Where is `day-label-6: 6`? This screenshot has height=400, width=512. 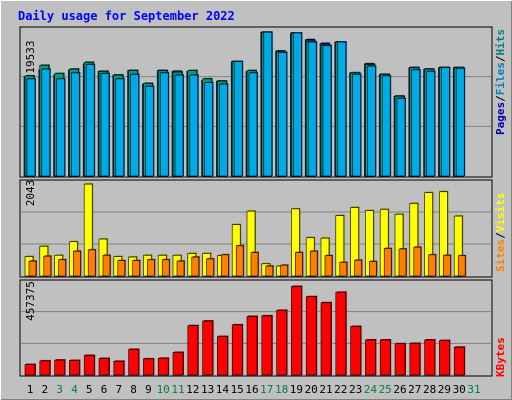
day-label-6: 6 is located at coordinates (104, 389).